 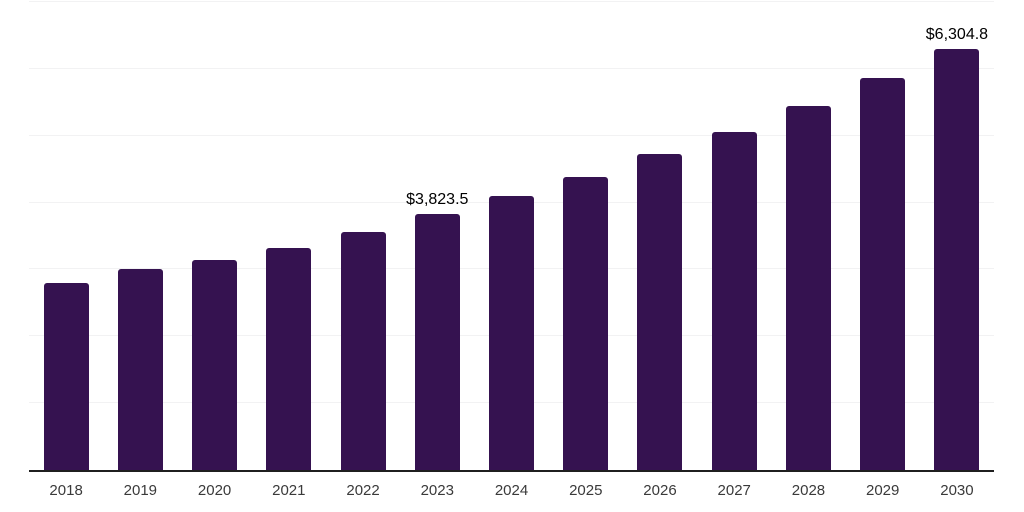 What do you see at coordinates (437, 490) in the screenshot?
I see `x-tick-2023: 2023` at bounding box center [437, 490].